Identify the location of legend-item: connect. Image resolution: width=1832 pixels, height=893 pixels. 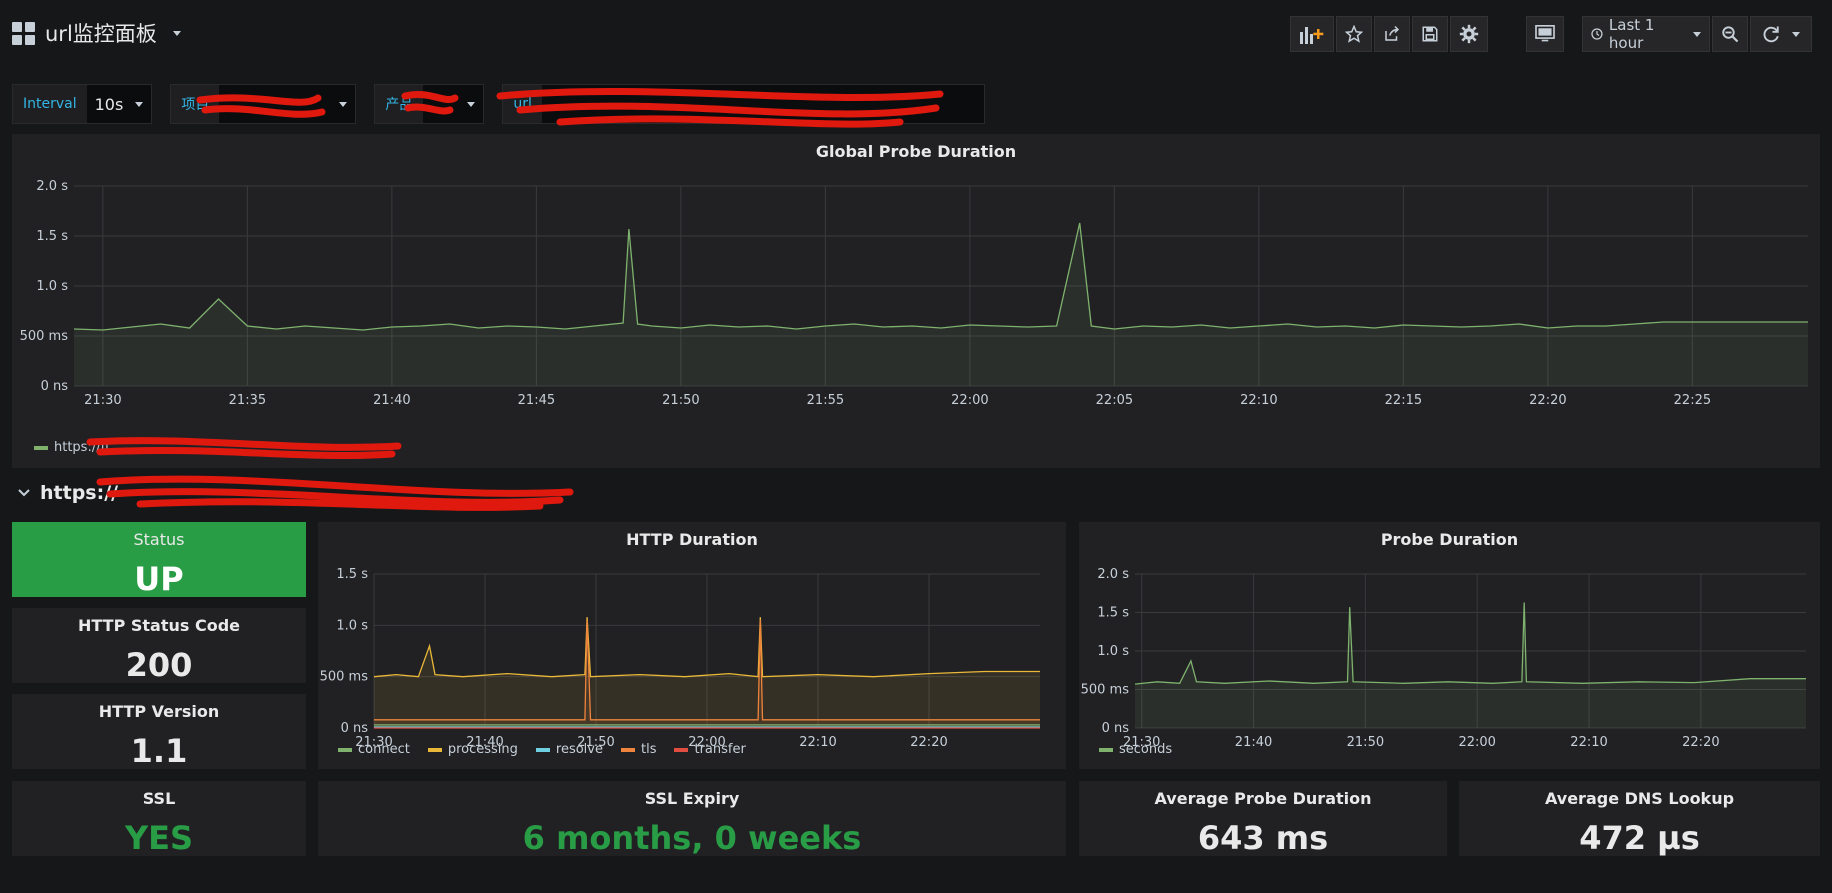
(374, 749).